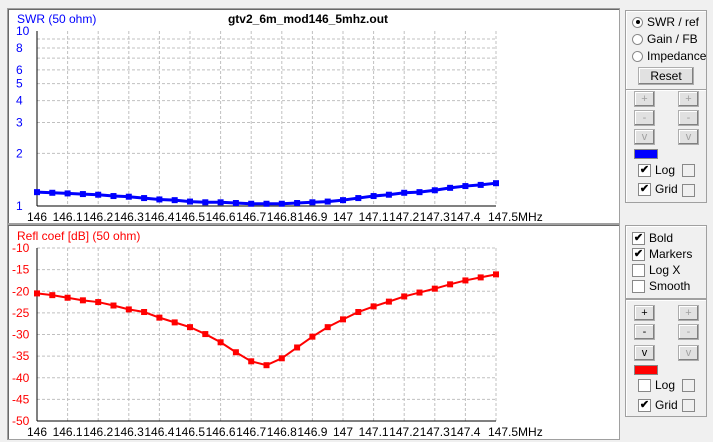  What do you see at coordinates (646, 154) in the screenshot?
I see `swr-color-swatch` at bounding box center [646, 154].